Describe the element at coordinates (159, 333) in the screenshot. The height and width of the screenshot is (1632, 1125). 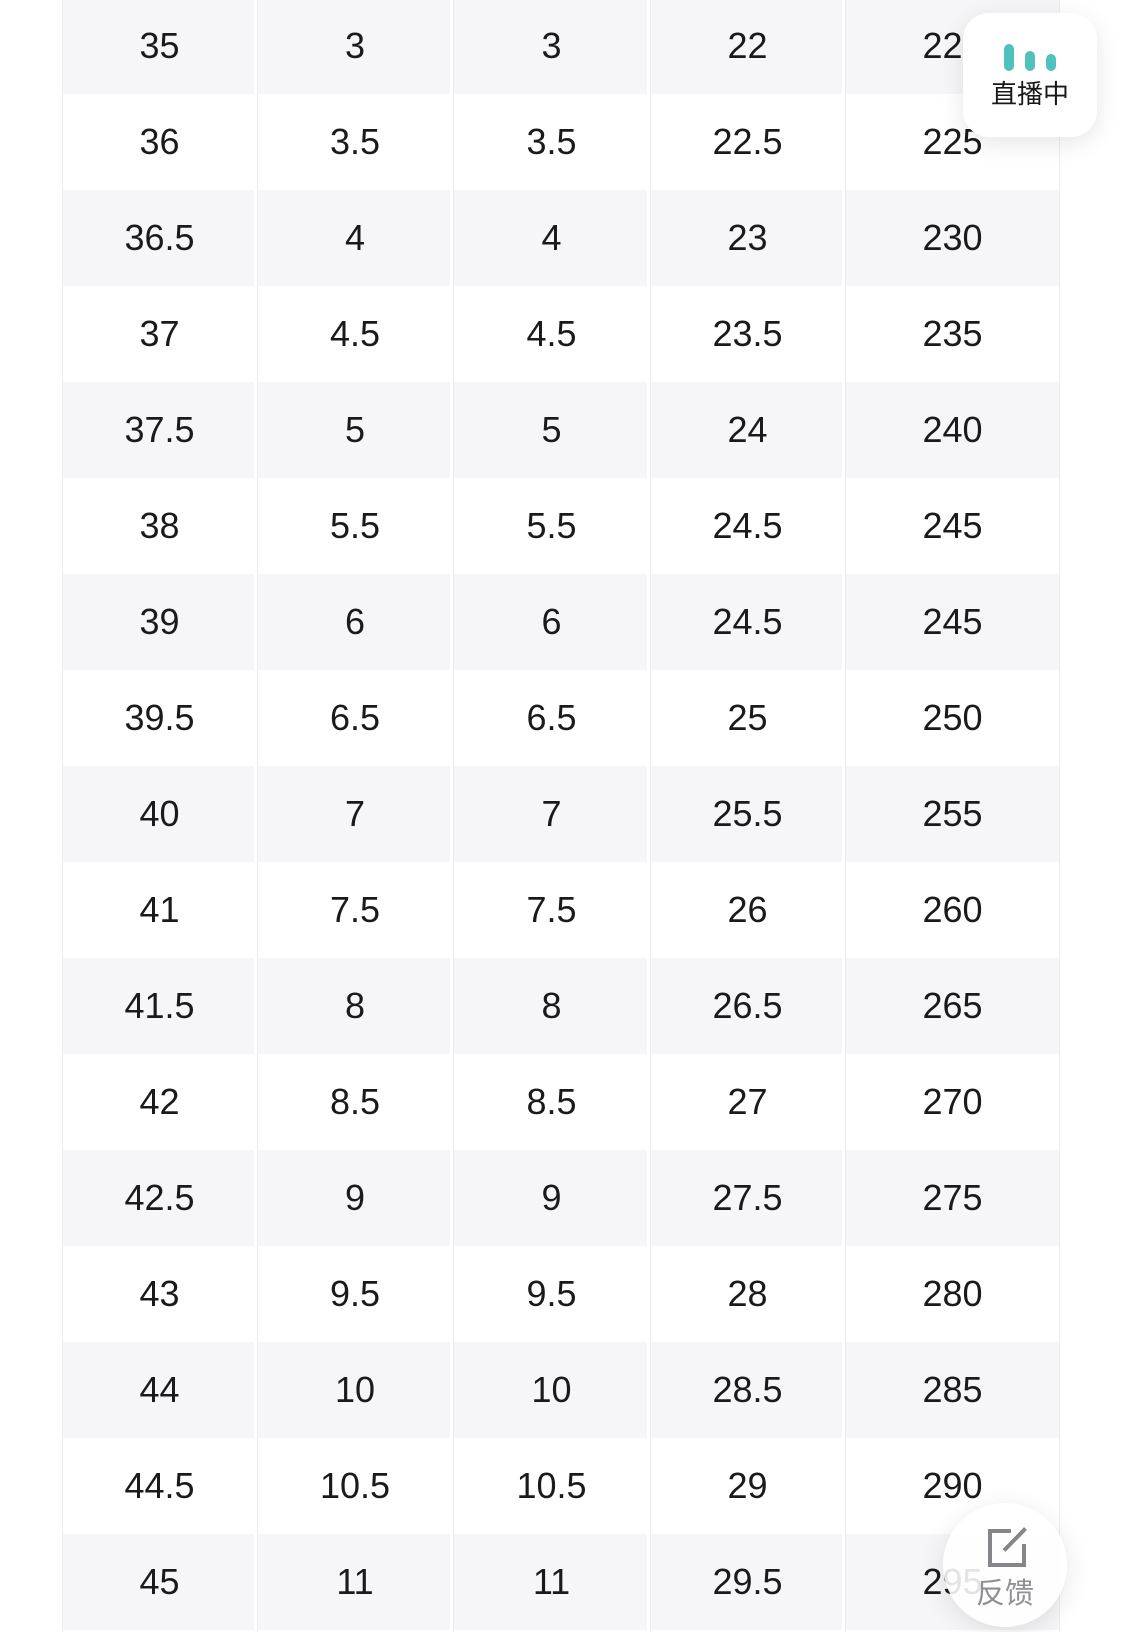
I see `table-cell: 37` at that location.